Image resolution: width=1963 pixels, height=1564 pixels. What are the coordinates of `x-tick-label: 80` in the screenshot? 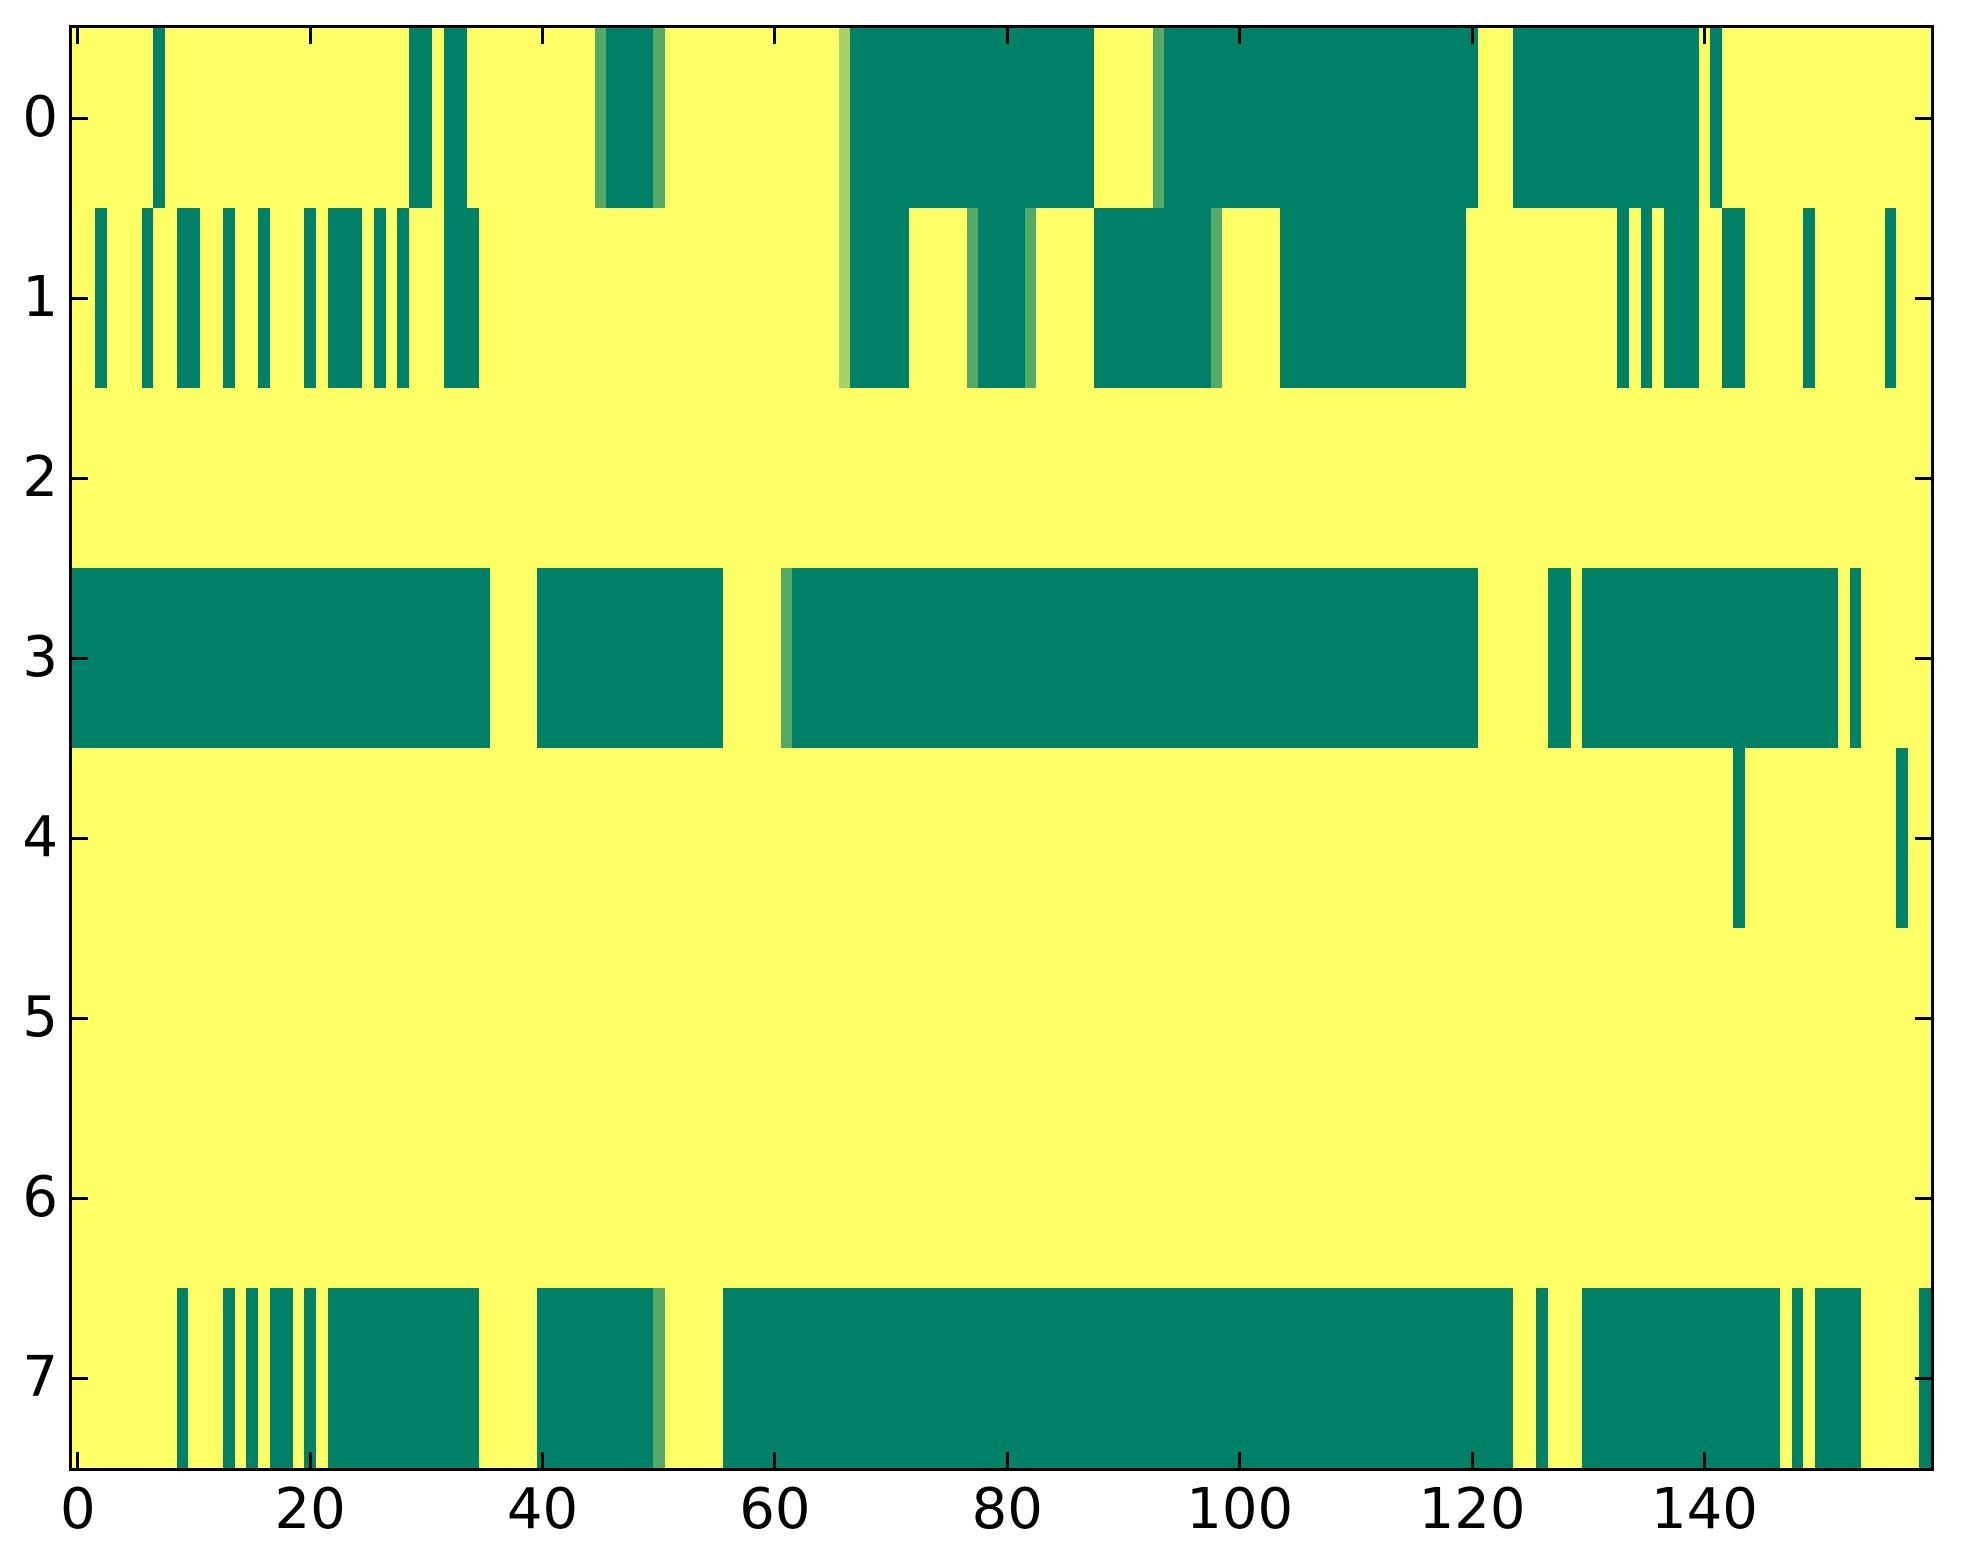 It's located at (1007, 1509).